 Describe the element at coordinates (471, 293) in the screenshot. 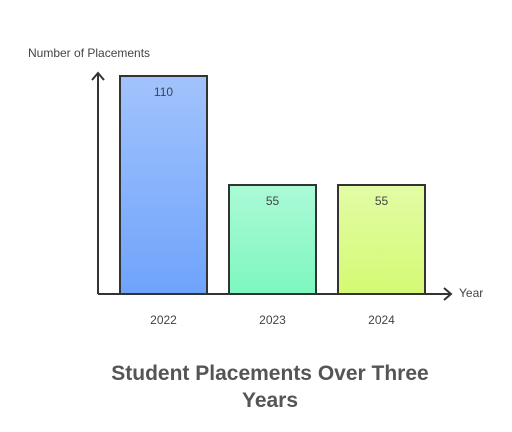

I see `x-axis-label: Year` at that location.